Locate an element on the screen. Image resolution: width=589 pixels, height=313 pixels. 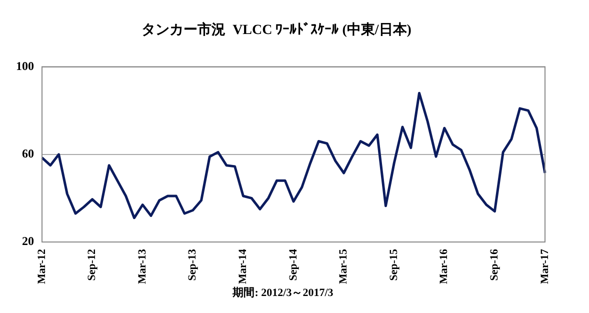
y-tick-label: 100 is located at coordinates (25, 65).